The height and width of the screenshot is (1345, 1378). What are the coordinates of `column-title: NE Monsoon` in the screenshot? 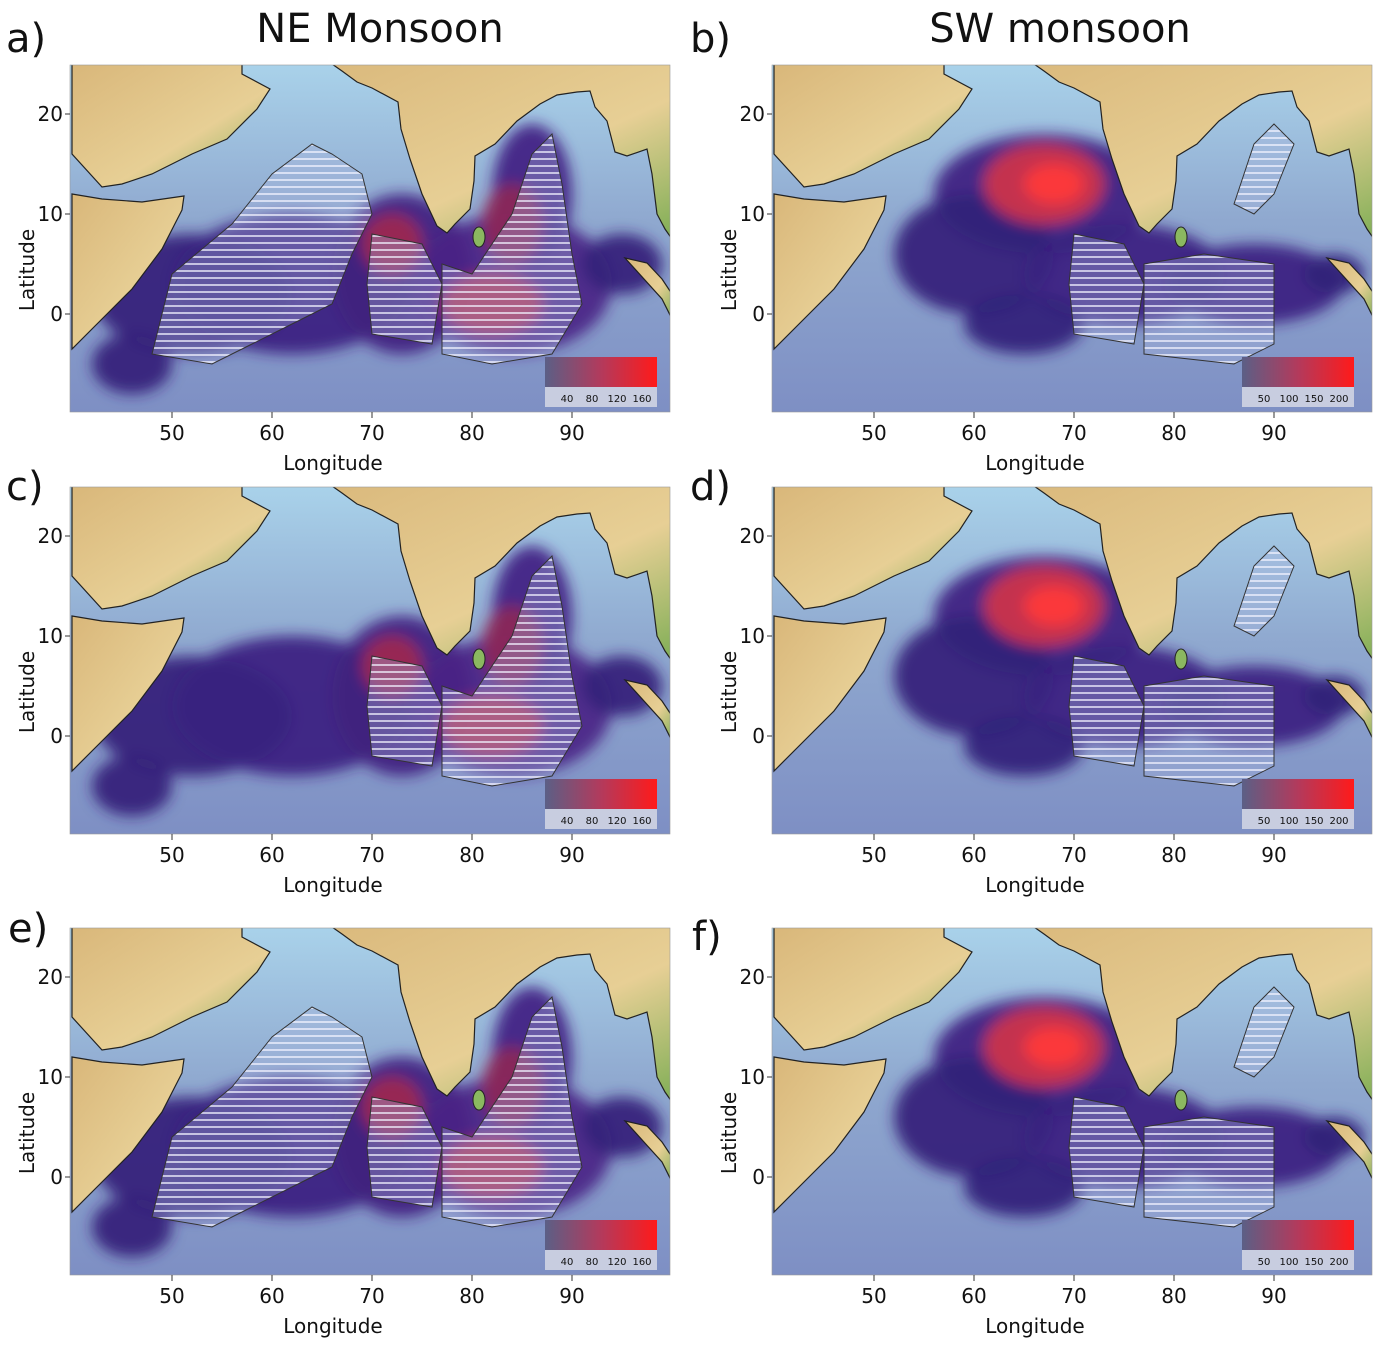 It's located at (379, 29).